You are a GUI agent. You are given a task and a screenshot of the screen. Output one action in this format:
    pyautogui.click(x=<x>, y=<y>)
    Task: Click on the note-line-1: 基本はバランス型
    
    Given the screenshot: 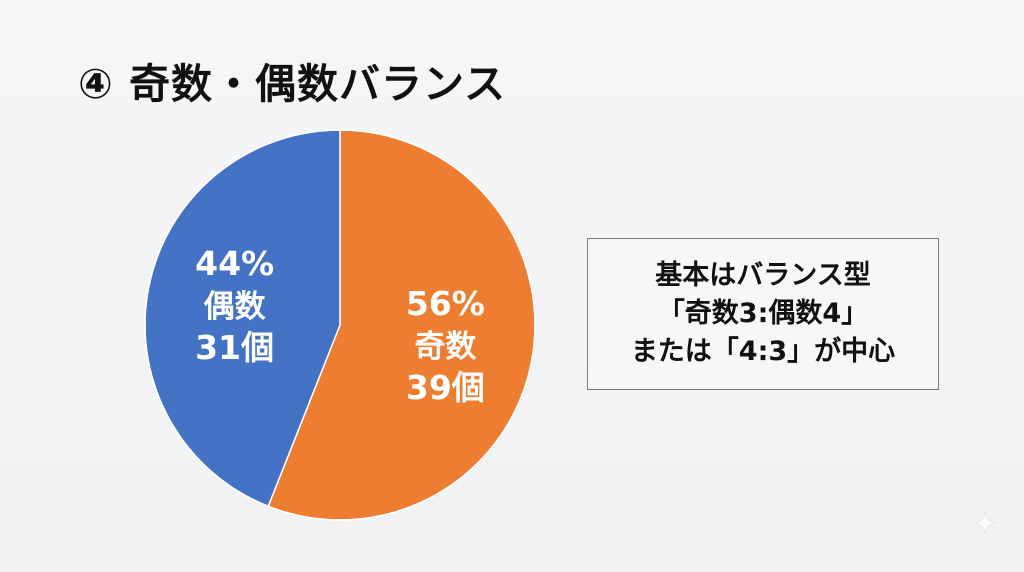 What is the action you would take?
    pyautogui.click(x=763, y=275)
    